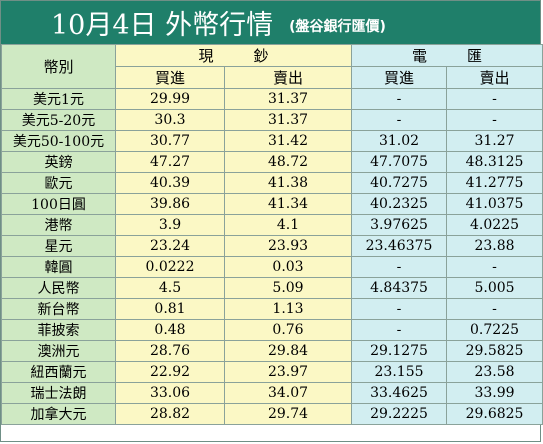  What do you see at coordinates (58, 66) in the screenshot?
I see `currency-column-header: 幣別` at bounding box center [58, 66].